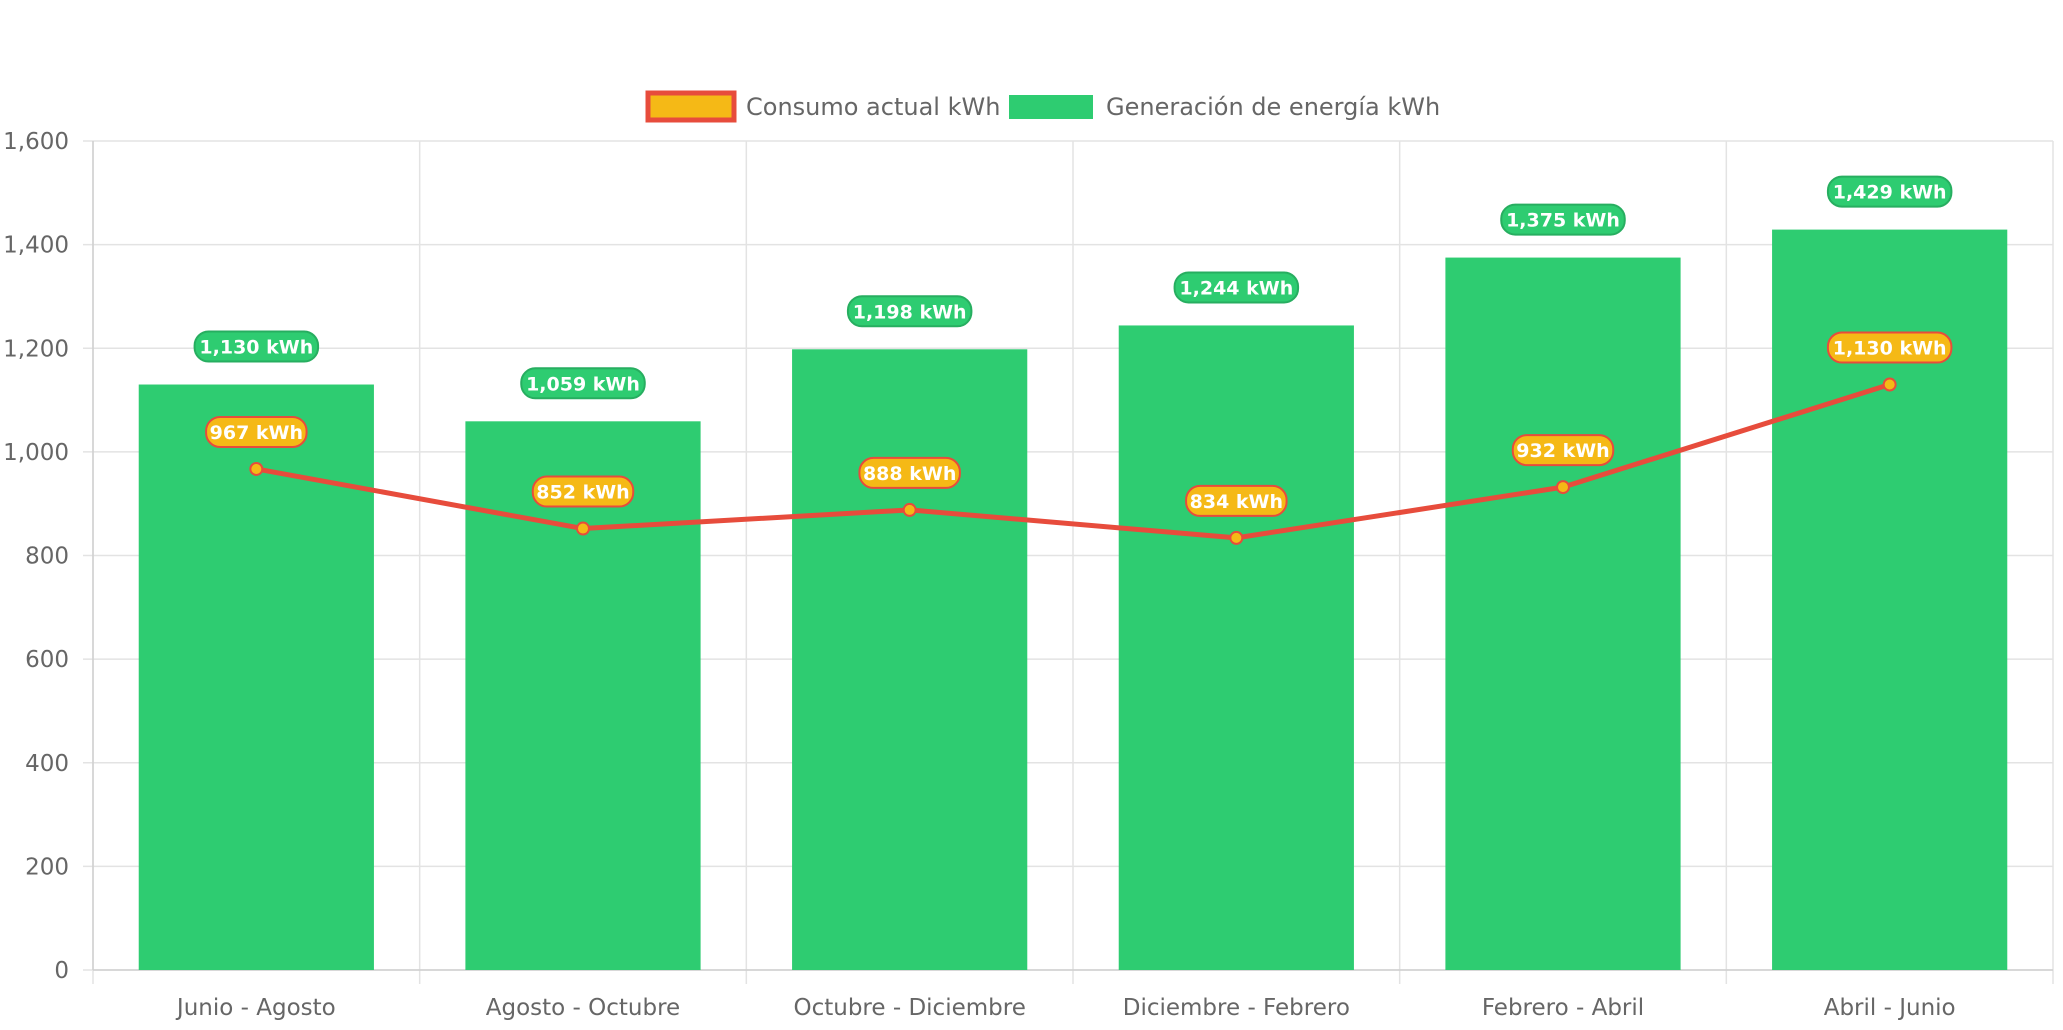  I want to click on legend-swatch-generacion, so click(1051, 107).